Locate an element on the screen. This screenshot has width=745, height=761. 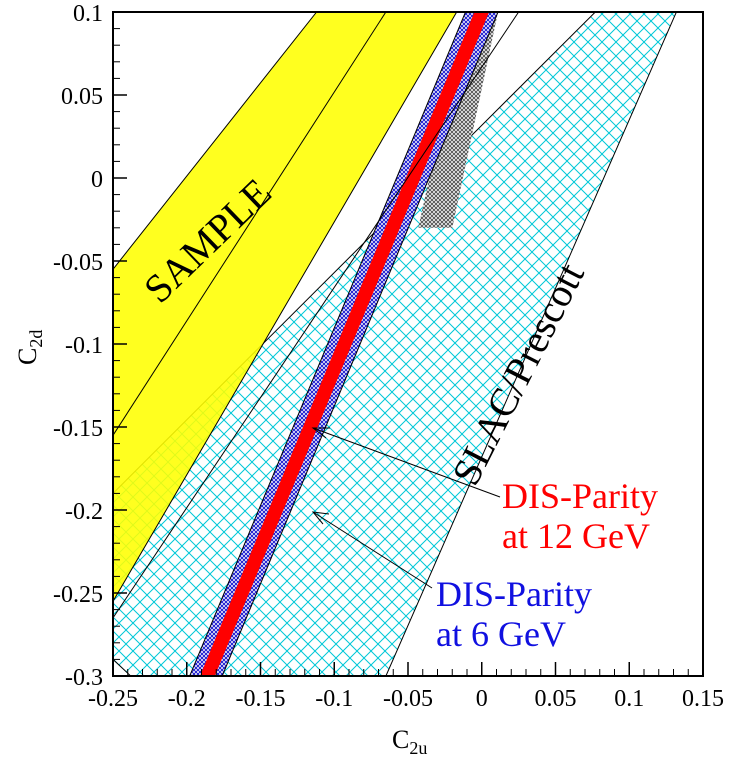
x-axis-title: C2u is located at coordinates (409, 741).